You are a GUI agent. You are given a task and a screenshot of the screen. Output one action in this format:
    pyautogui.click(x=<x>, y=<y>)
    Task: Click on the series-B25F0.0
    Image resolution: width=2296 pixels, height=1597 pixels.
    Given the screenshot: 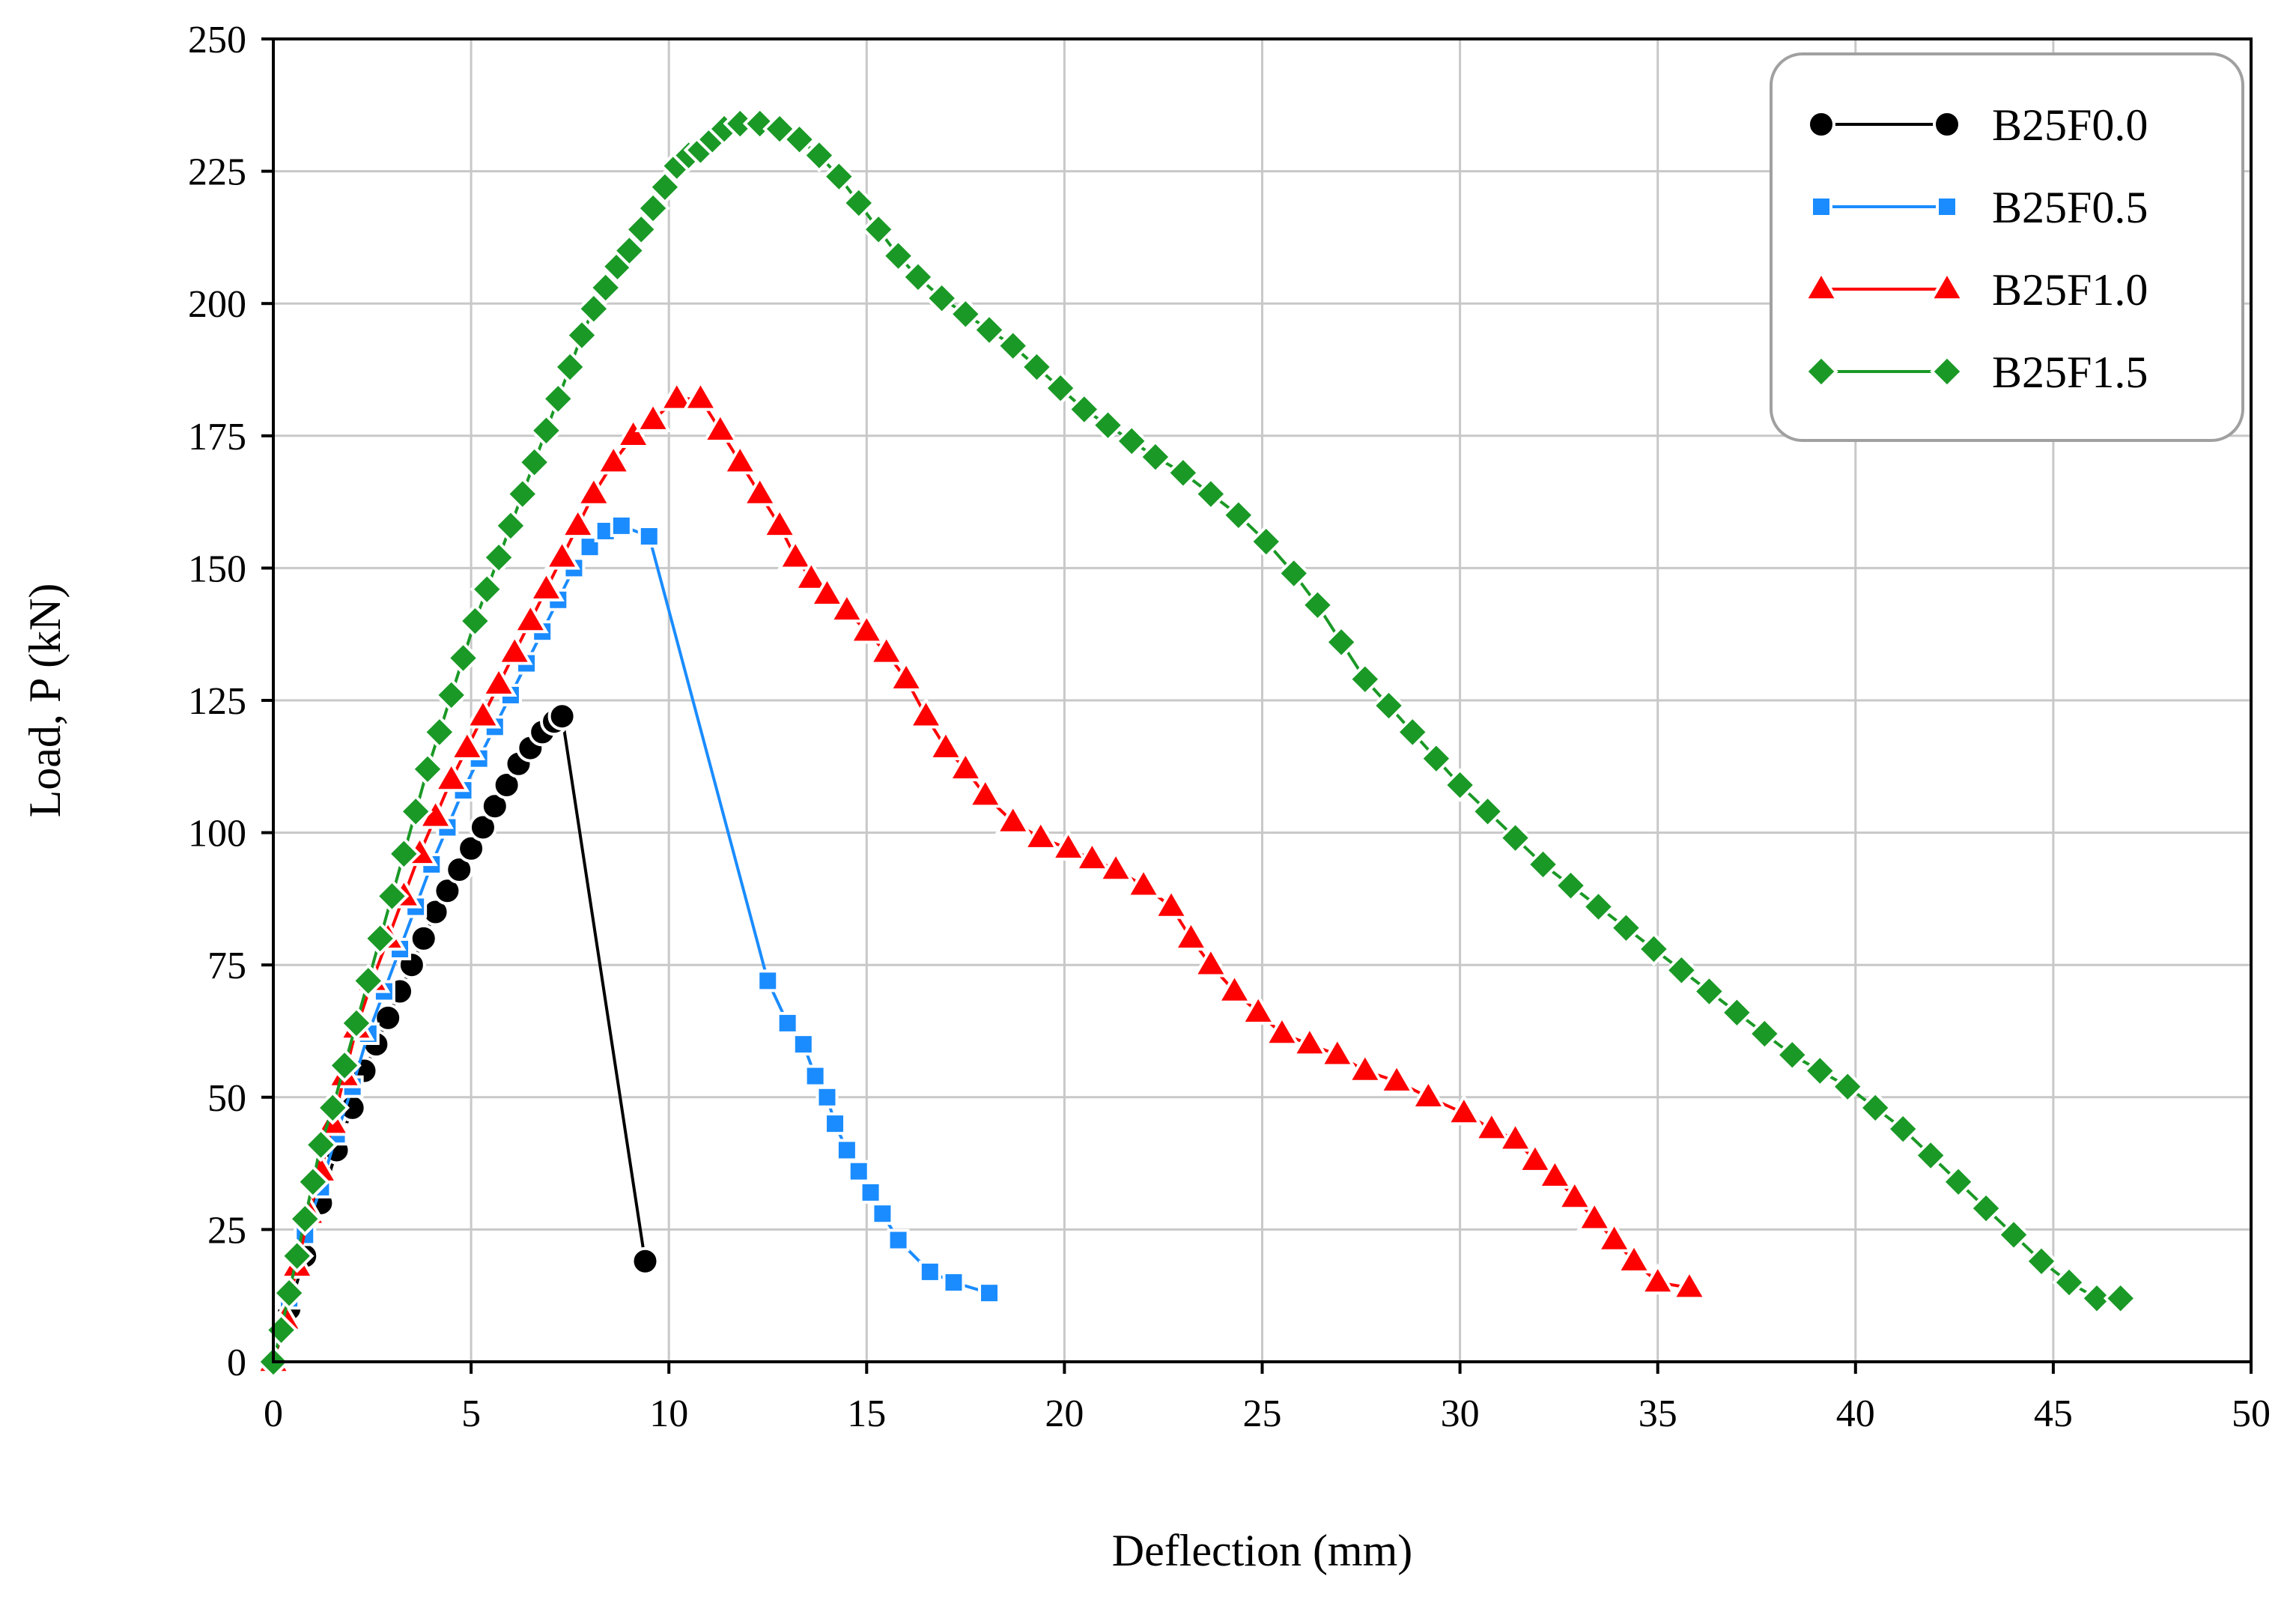 What is the action you would take?
    pyautogui.click(x=459, y=1039)
    